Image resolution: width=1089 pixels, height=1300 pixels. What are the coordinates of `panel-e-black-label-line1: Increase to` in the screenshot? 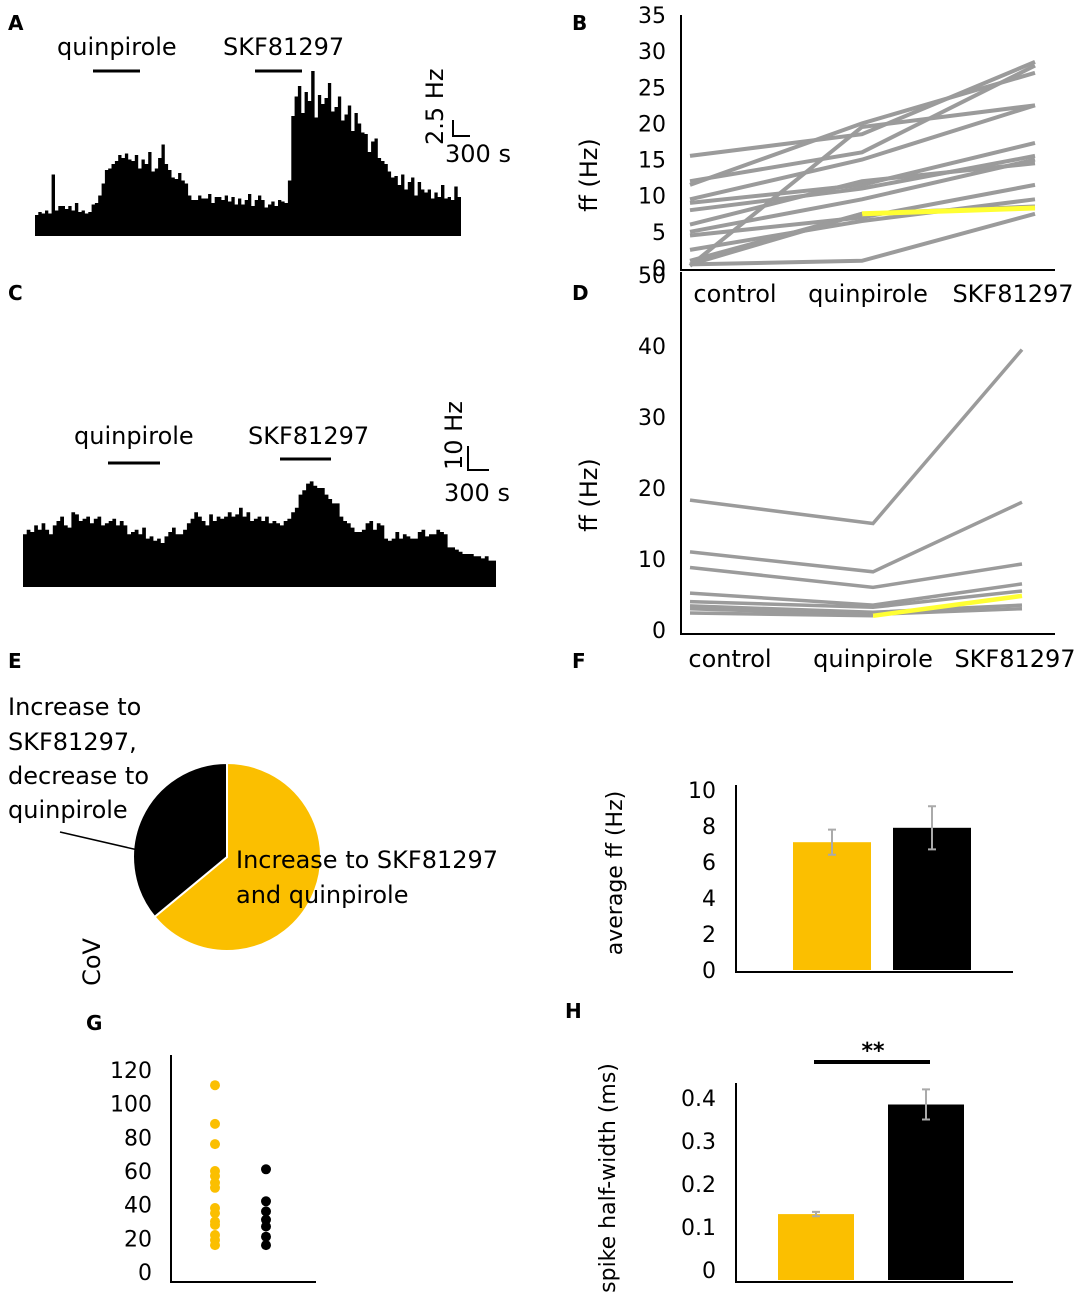 It's located at (74, 707).